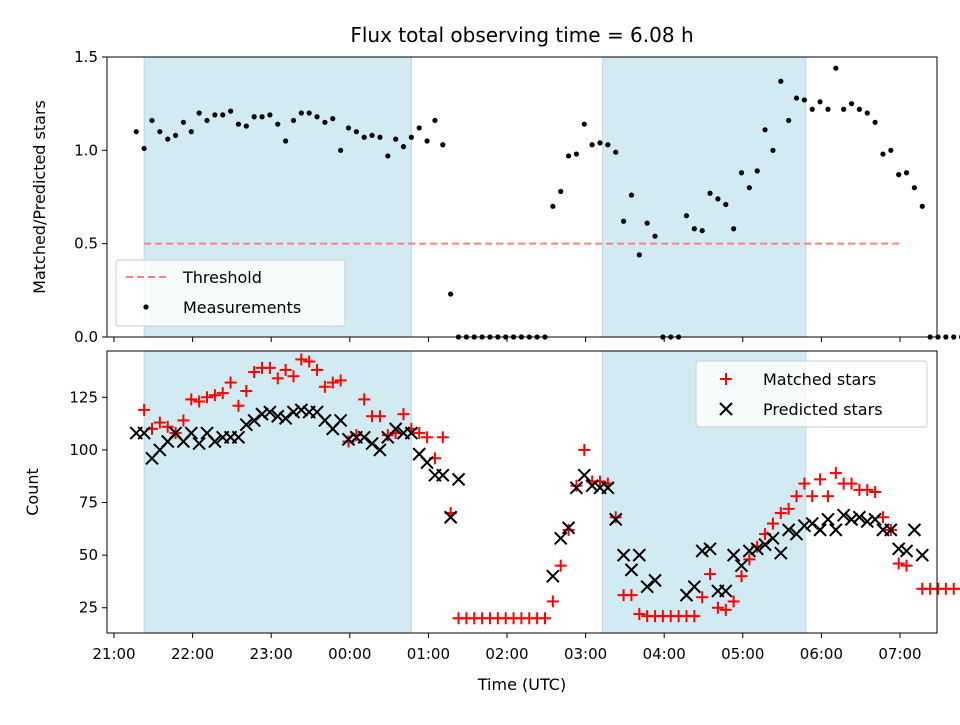 Image resolution: width=960 pixels, height=725 pixels. Describe the element at coordinates (819, 379) in the screenshot. I see `matched-legend-label: Matched stars` at that location.